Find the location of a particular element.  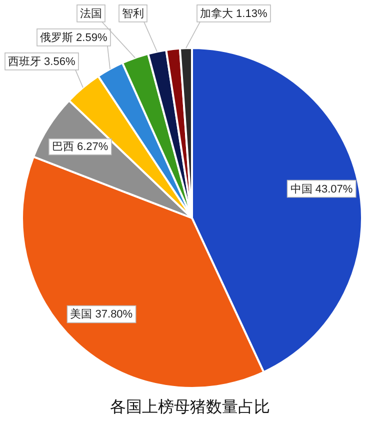

slice-label: 巴西 6.27% is located at coordinates (80, 146).